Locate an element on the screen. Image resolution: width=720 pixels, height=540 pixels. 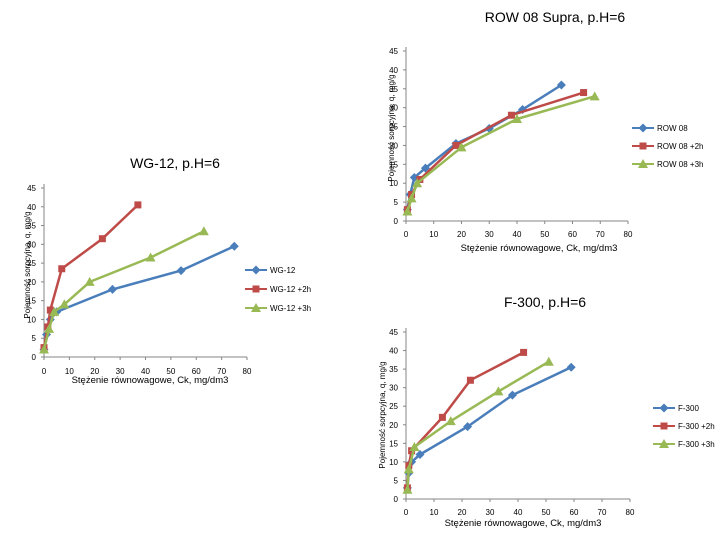
legend-label-wg-12-3h: WG-12 +3h is located at coordinates (290, 308).